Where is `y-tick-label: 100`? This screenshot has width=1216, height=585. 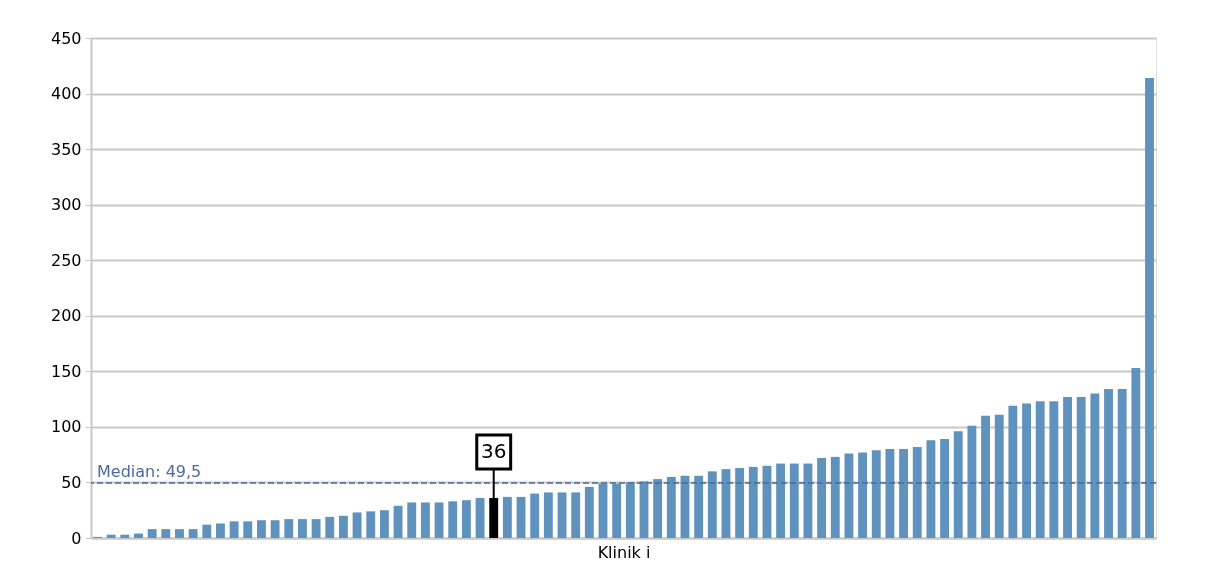
y-tick-label: 100 is located at coordinates (66, 427).